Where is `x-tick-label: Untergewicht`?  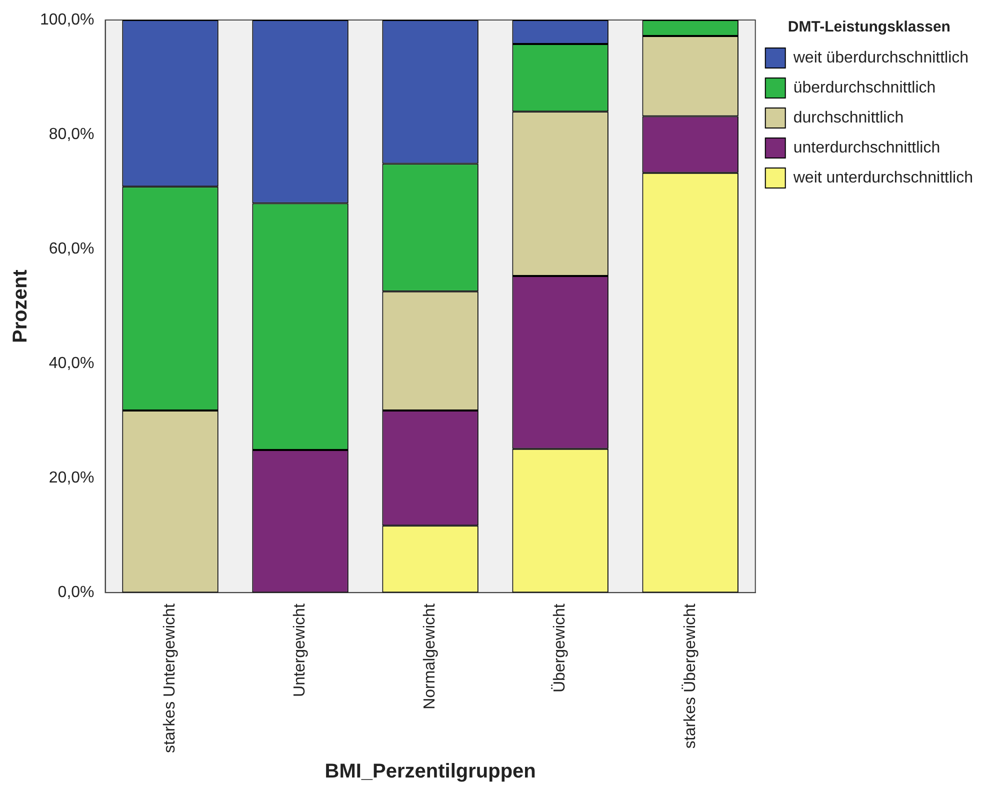 x-tick-label: Untergewicht is located at coordinates (300, 650).